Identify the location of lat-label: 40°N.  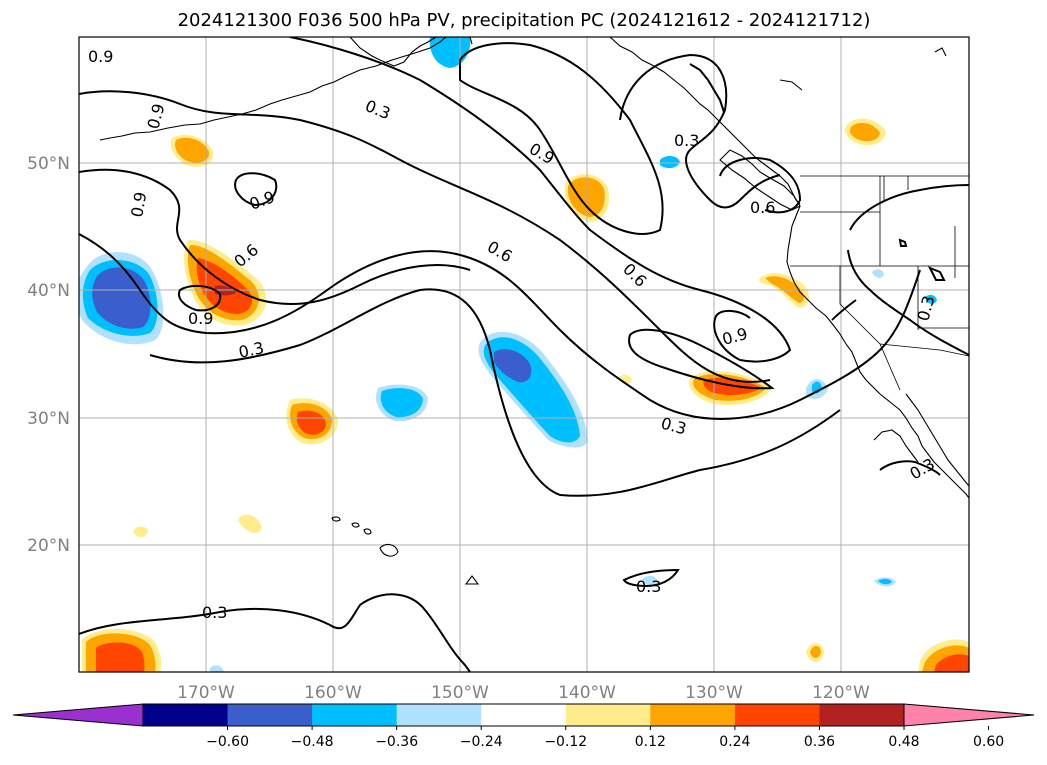
(48, 291).